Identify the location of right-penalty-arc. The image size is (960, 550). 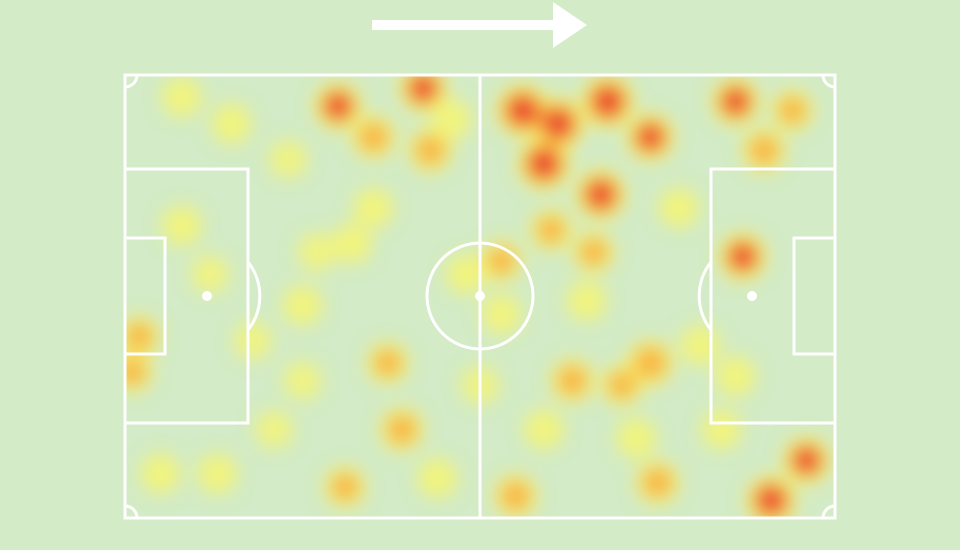
(705, 296).